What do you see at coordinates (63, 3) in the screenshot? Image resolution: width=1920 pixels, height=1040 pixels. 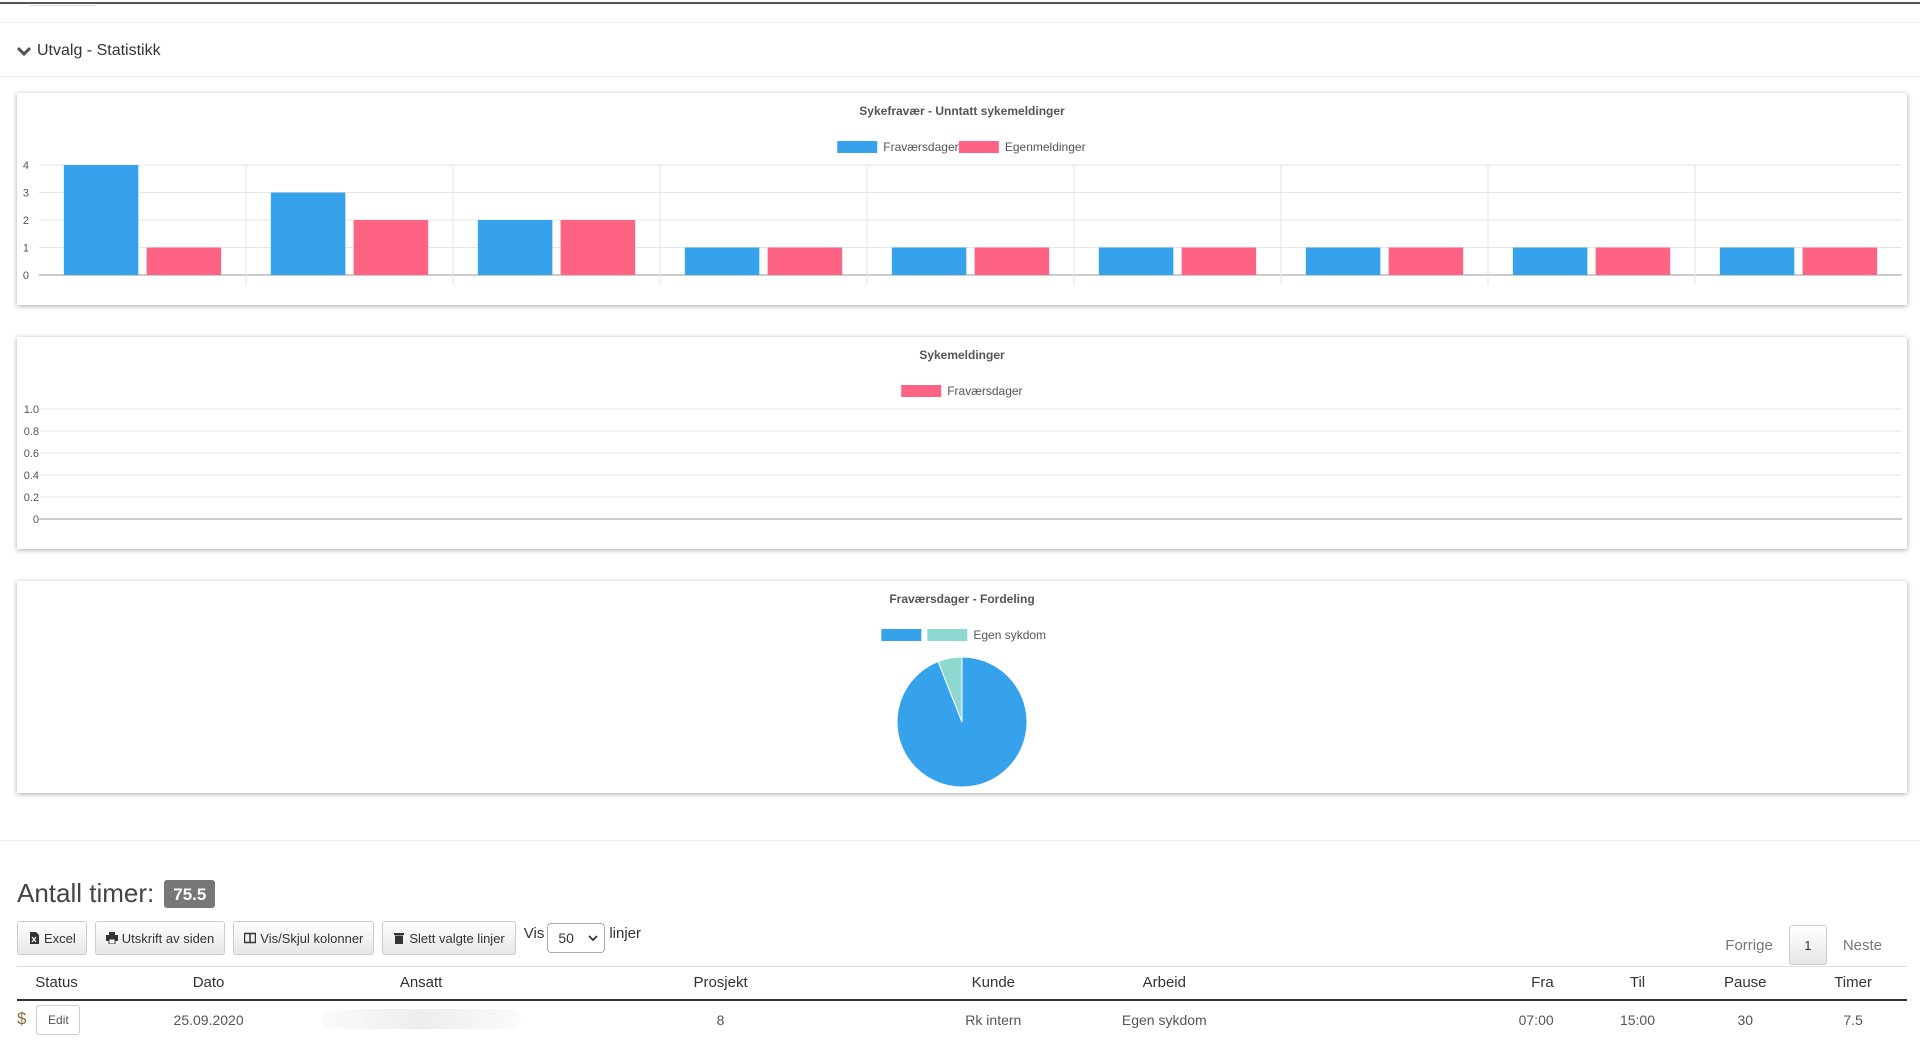 I see `top-tab` at bounding box center [63, 3].